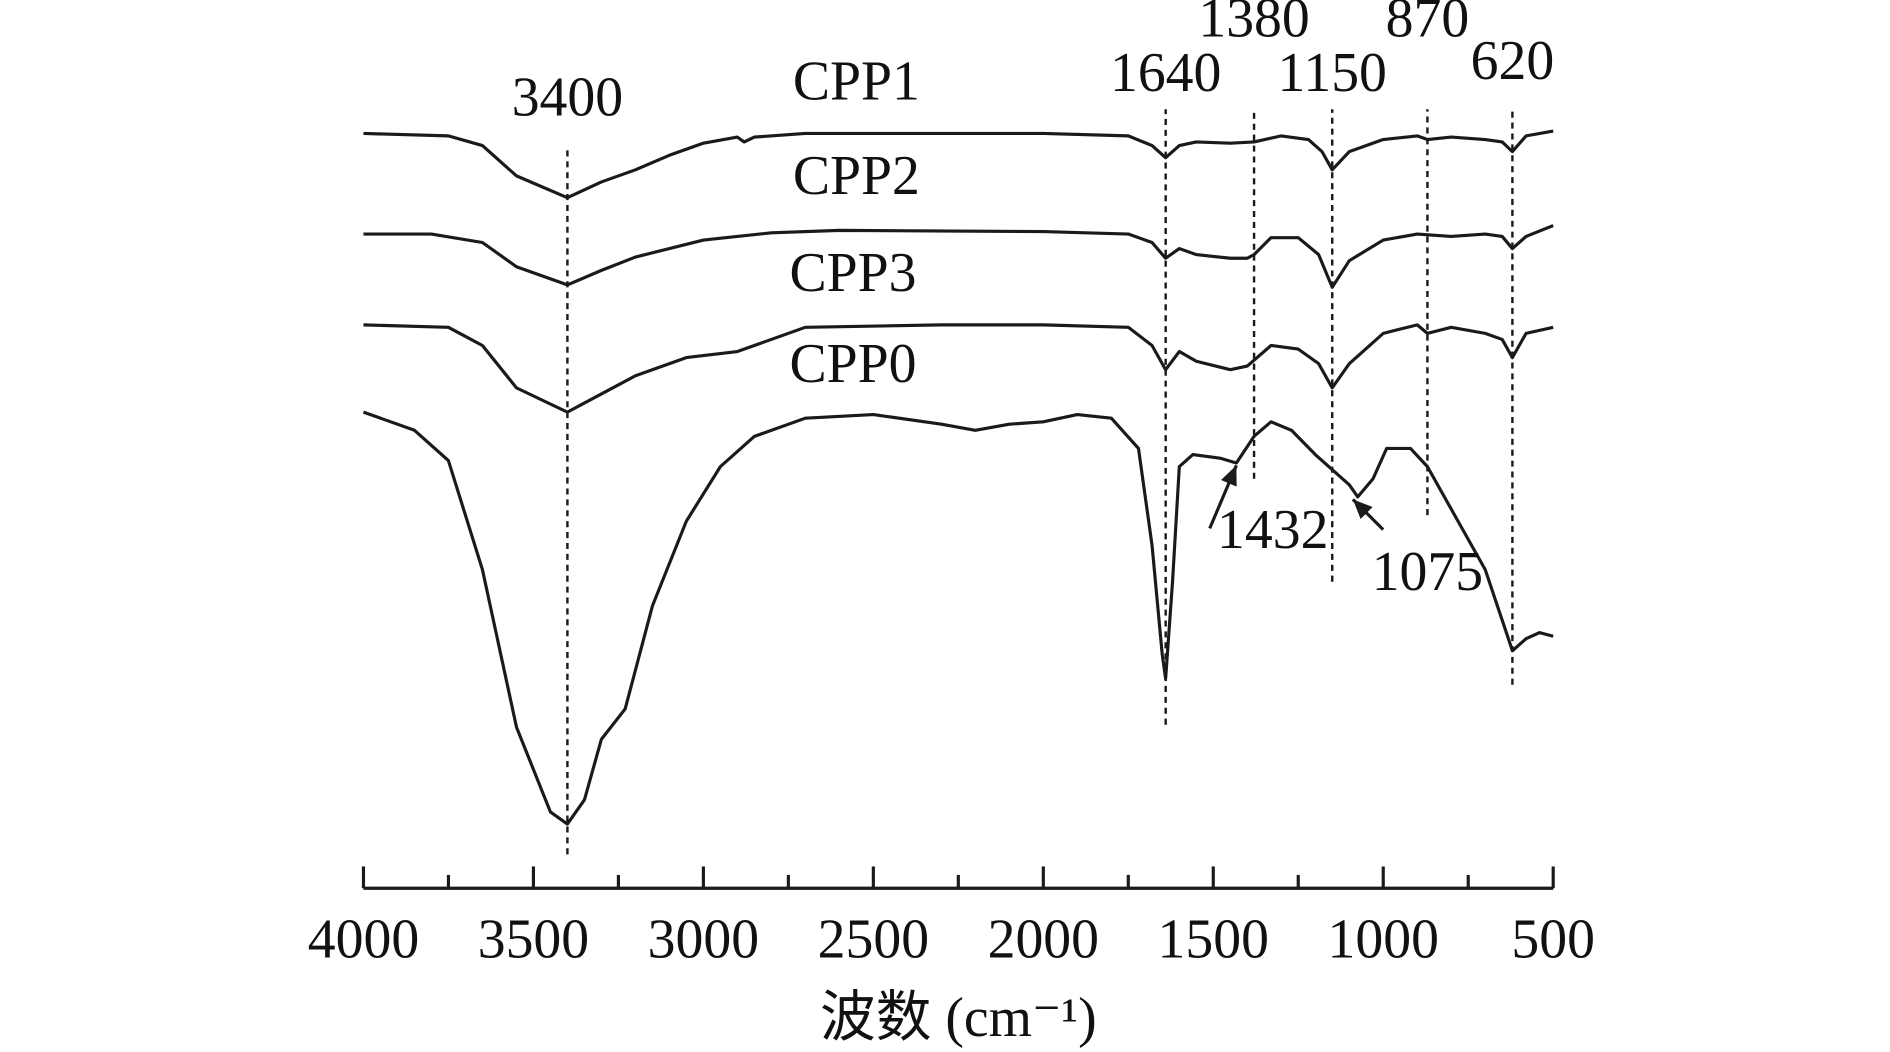 This screenshot has width=1890, height=1052. Describe the element at coordinates (951, 918) in the screenshot. I see `x-axis: 4000 3500 3000 2500 2000 1500 1000 500` at that location.